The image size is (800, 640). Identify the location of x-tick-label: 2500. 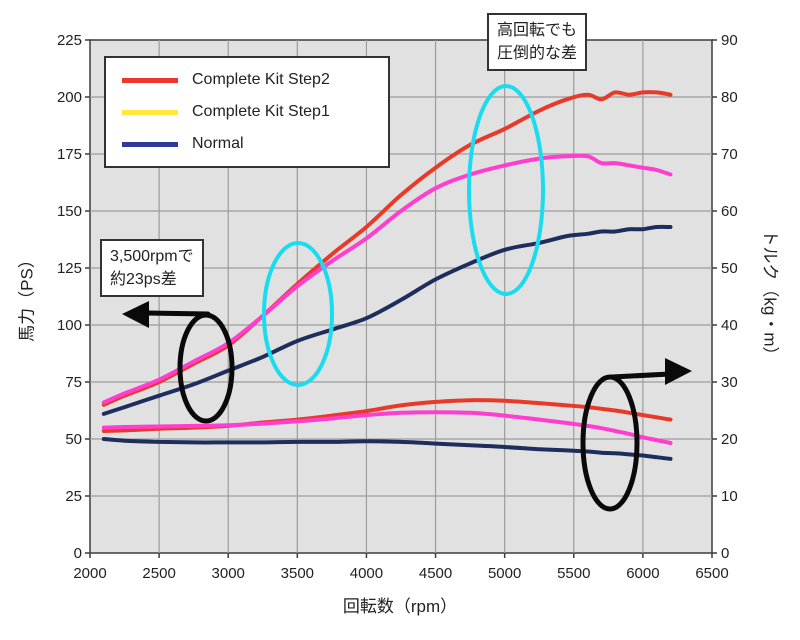
(158, 573).